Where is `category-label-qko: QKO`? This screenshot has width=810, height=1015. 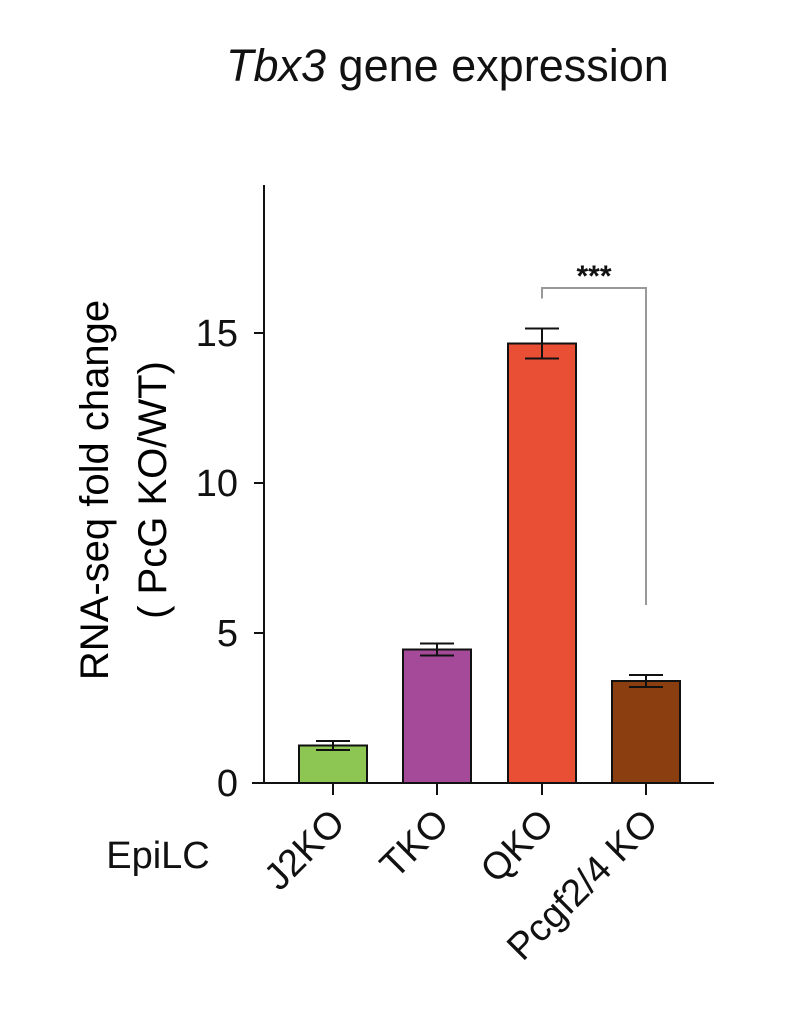 category-label-qko: QKO is located at coordinates (517, 846).